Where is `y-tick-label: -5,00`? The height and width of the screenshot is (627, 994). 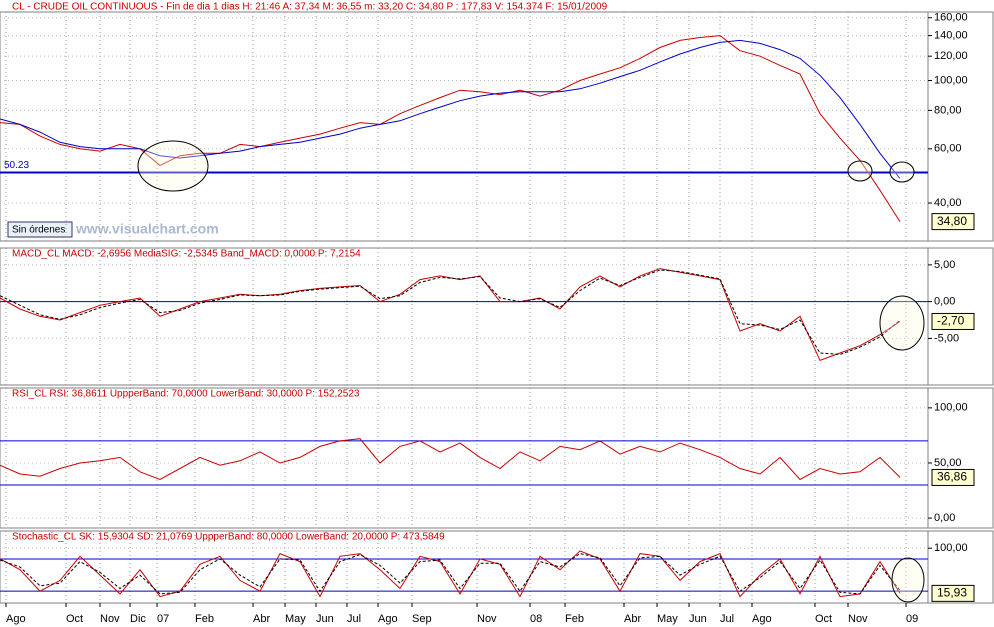 y-tick-label: -5,00 is located at coordinates (946, 338).